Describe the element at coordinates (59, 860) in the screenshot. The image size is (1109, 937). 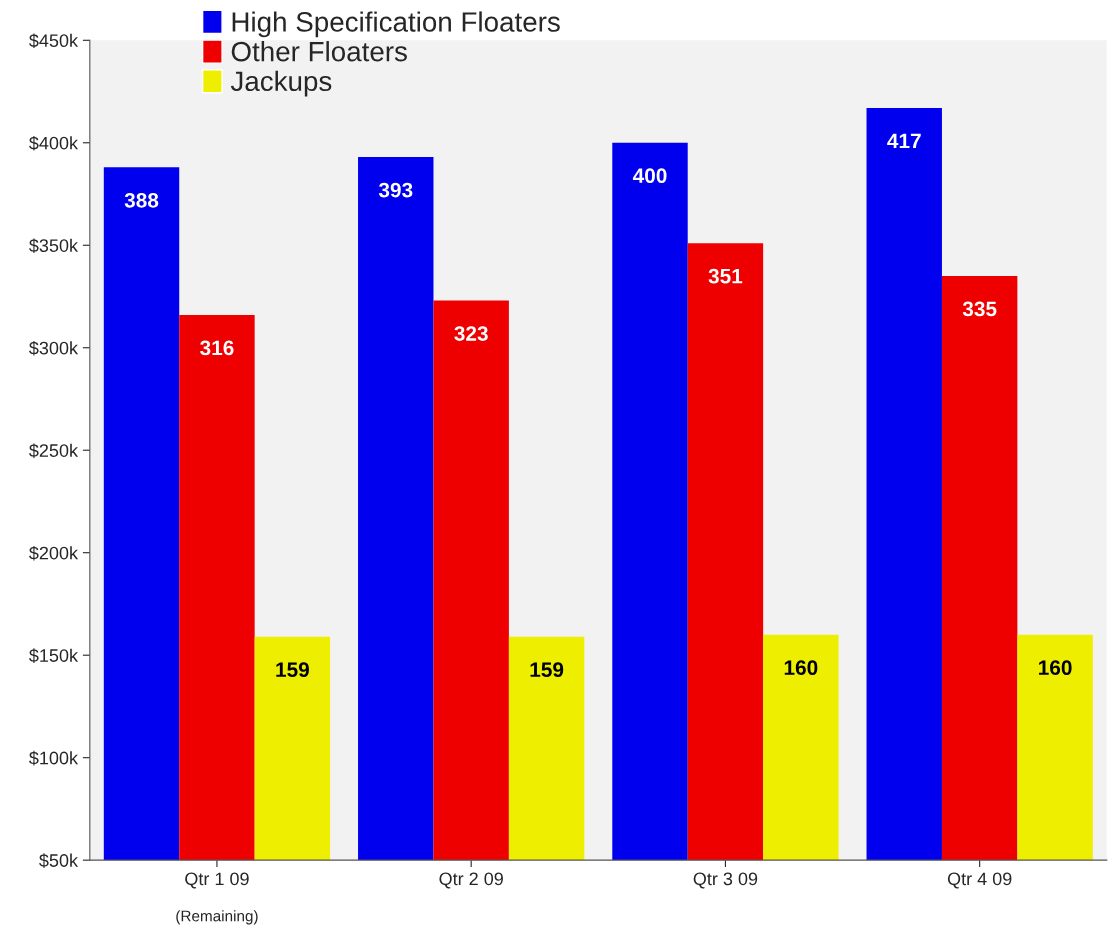
I see `y-tick-label: $50k` at that location.